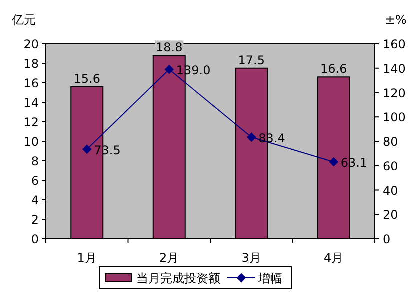 The image size is (416, 294). I want to click on legend-label: 增幅, so click(270, 279).